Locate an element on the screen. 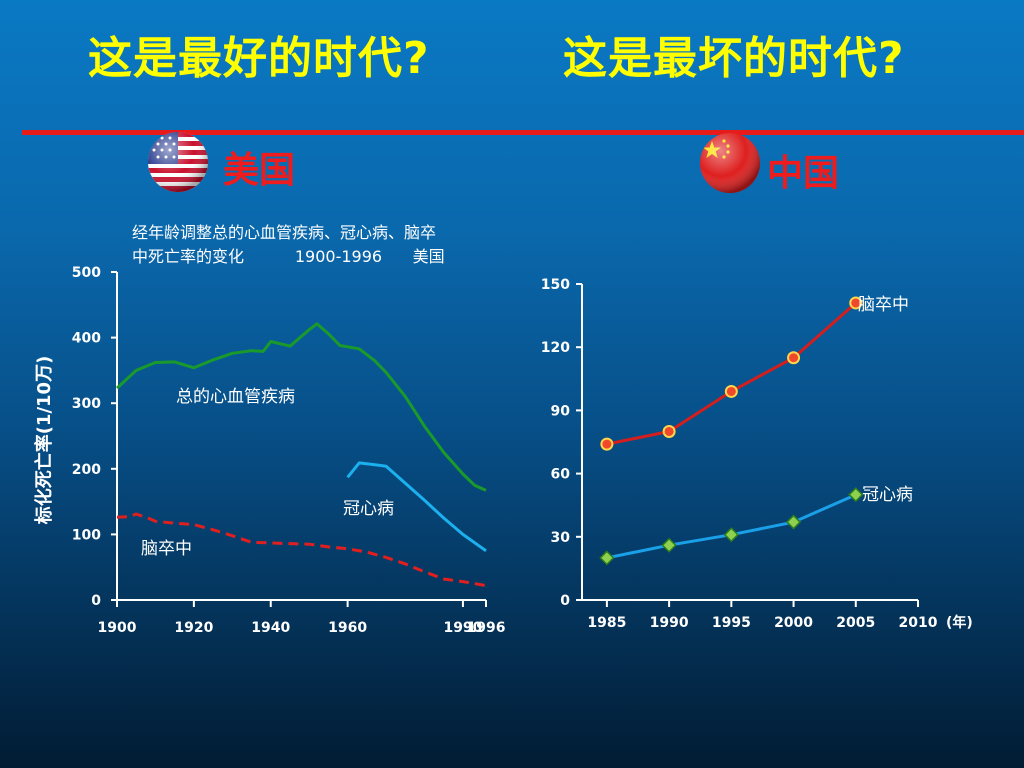  us-y-tick-label: 400 is located at coordinates (86, 339).